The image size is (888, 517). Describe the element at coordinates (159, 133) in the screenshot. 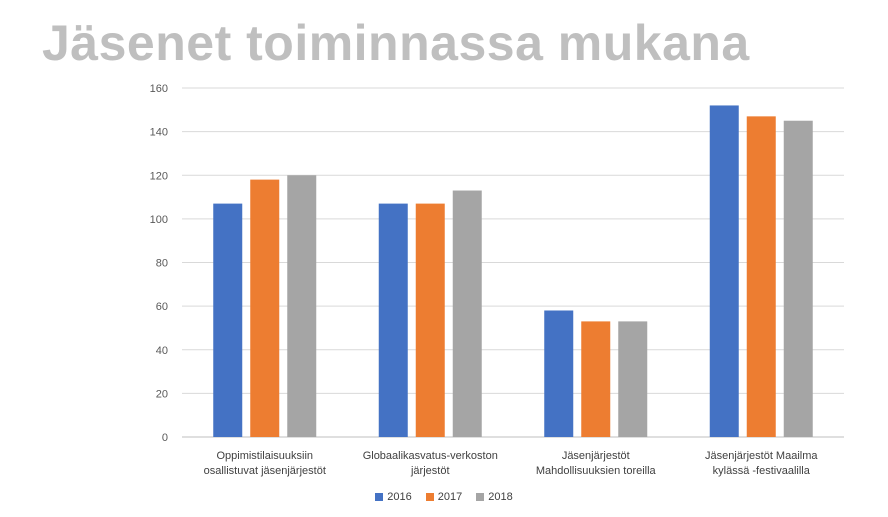

I see `y-tick-label: 140` at that location.